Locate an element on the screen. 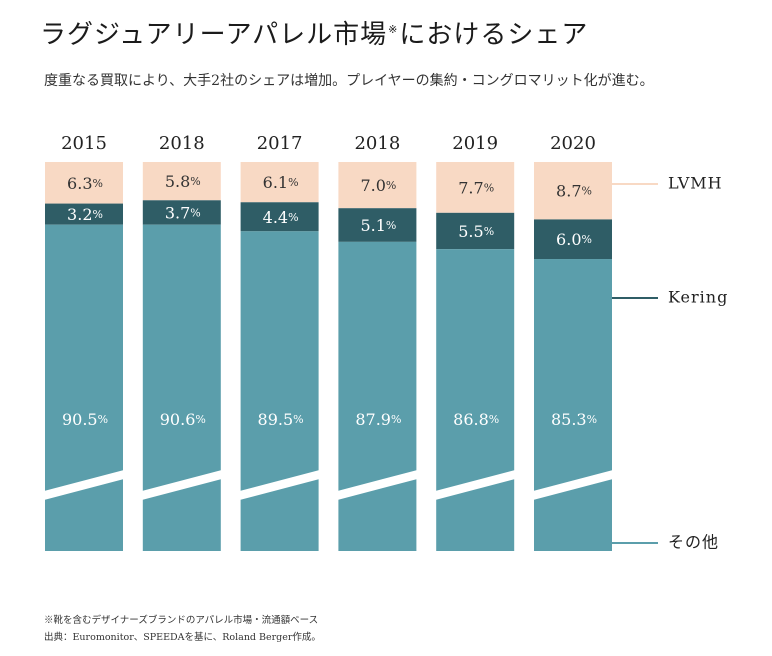 The width and height of the screenshot is (772, 656). data-label-lvmh: 7.0% is located at coordinates (378, 185).